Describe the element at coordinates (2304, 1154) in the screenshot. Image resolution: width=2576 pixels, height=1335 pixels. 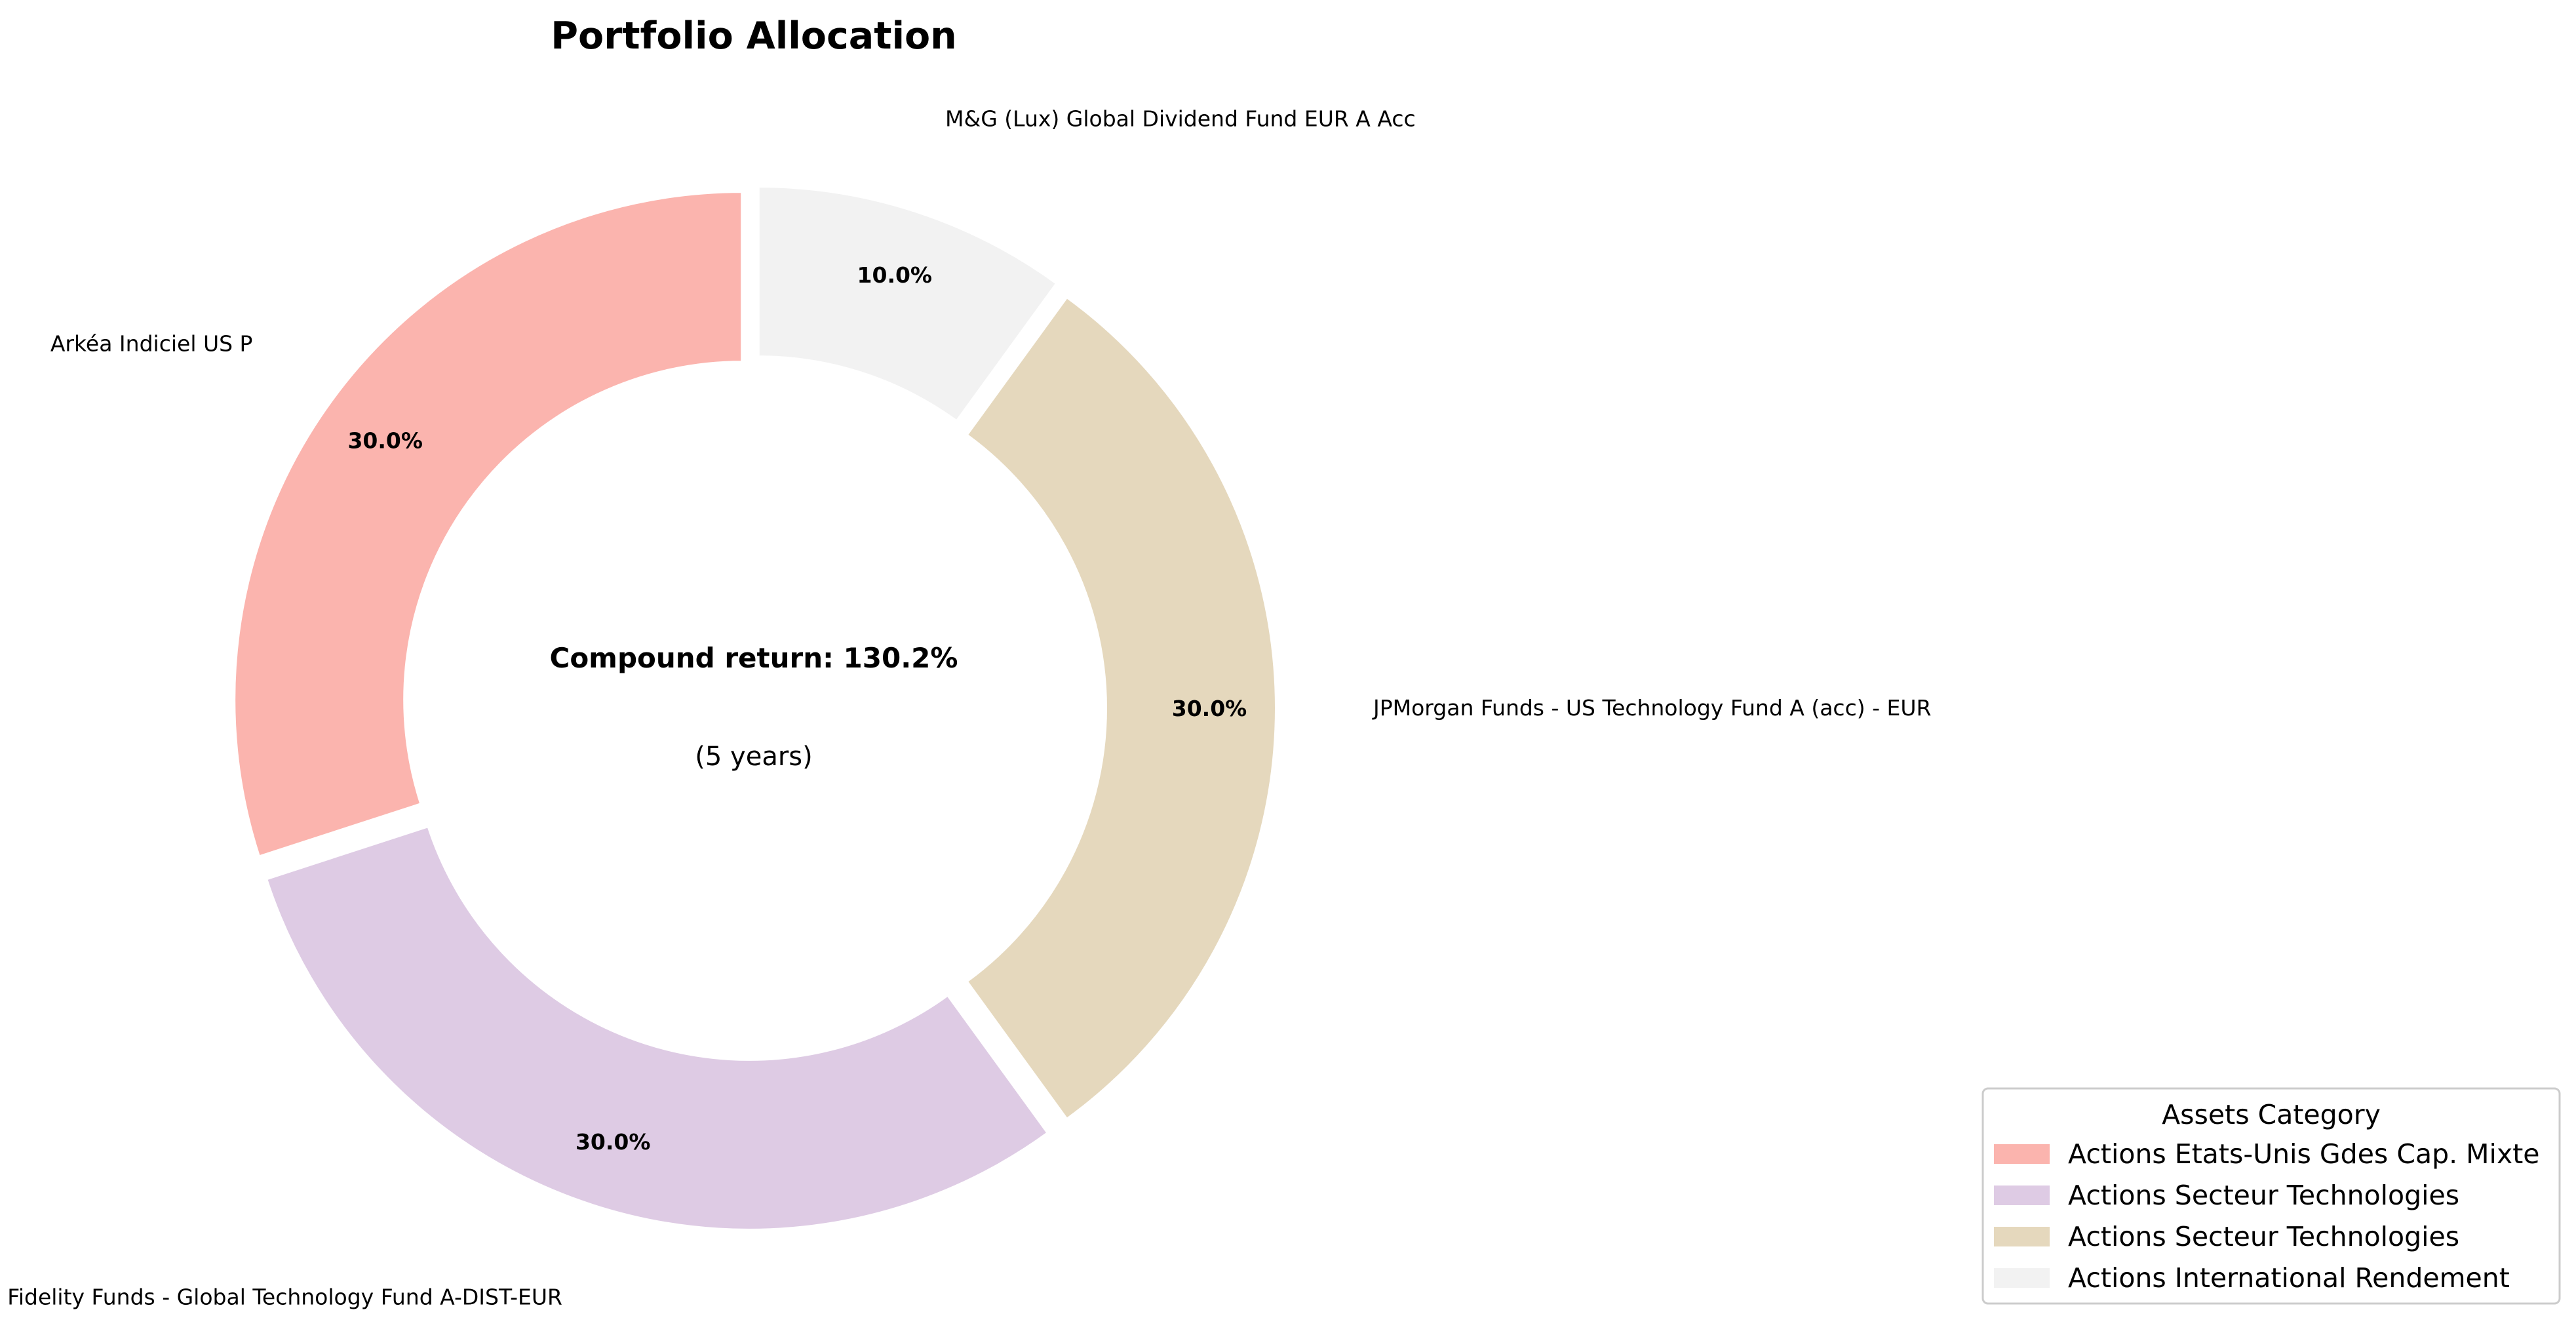
I see `legend-entry-label: Actions Etats-Unis Gdes Cap. Mixte` at that location.